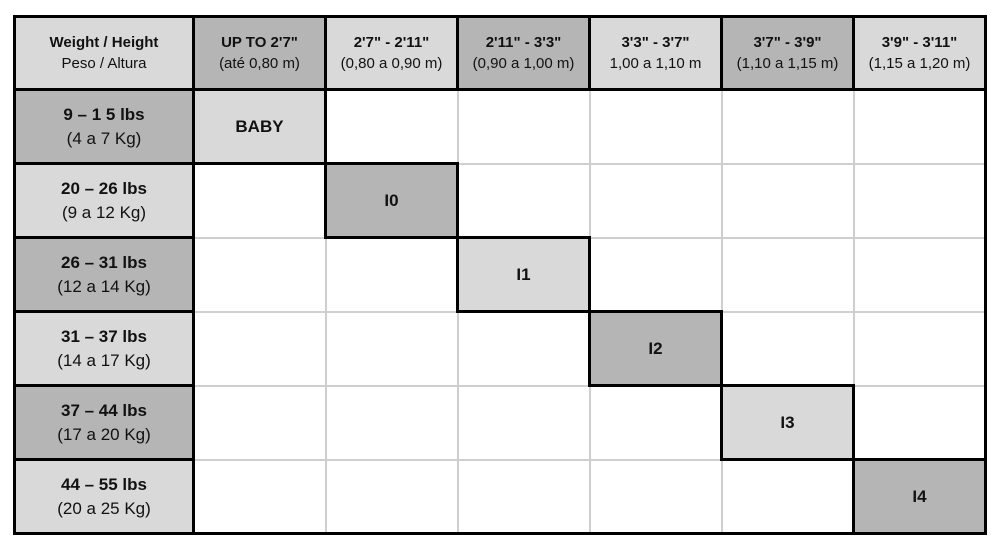 The height and width of the screenshot is (550, 1000). Describe the element at coordinates (787, 53) in the screenshot. I see `header-cell-height-range-5: 3'7" - 3'9" (1,10 a 1,15 m)` at that location.